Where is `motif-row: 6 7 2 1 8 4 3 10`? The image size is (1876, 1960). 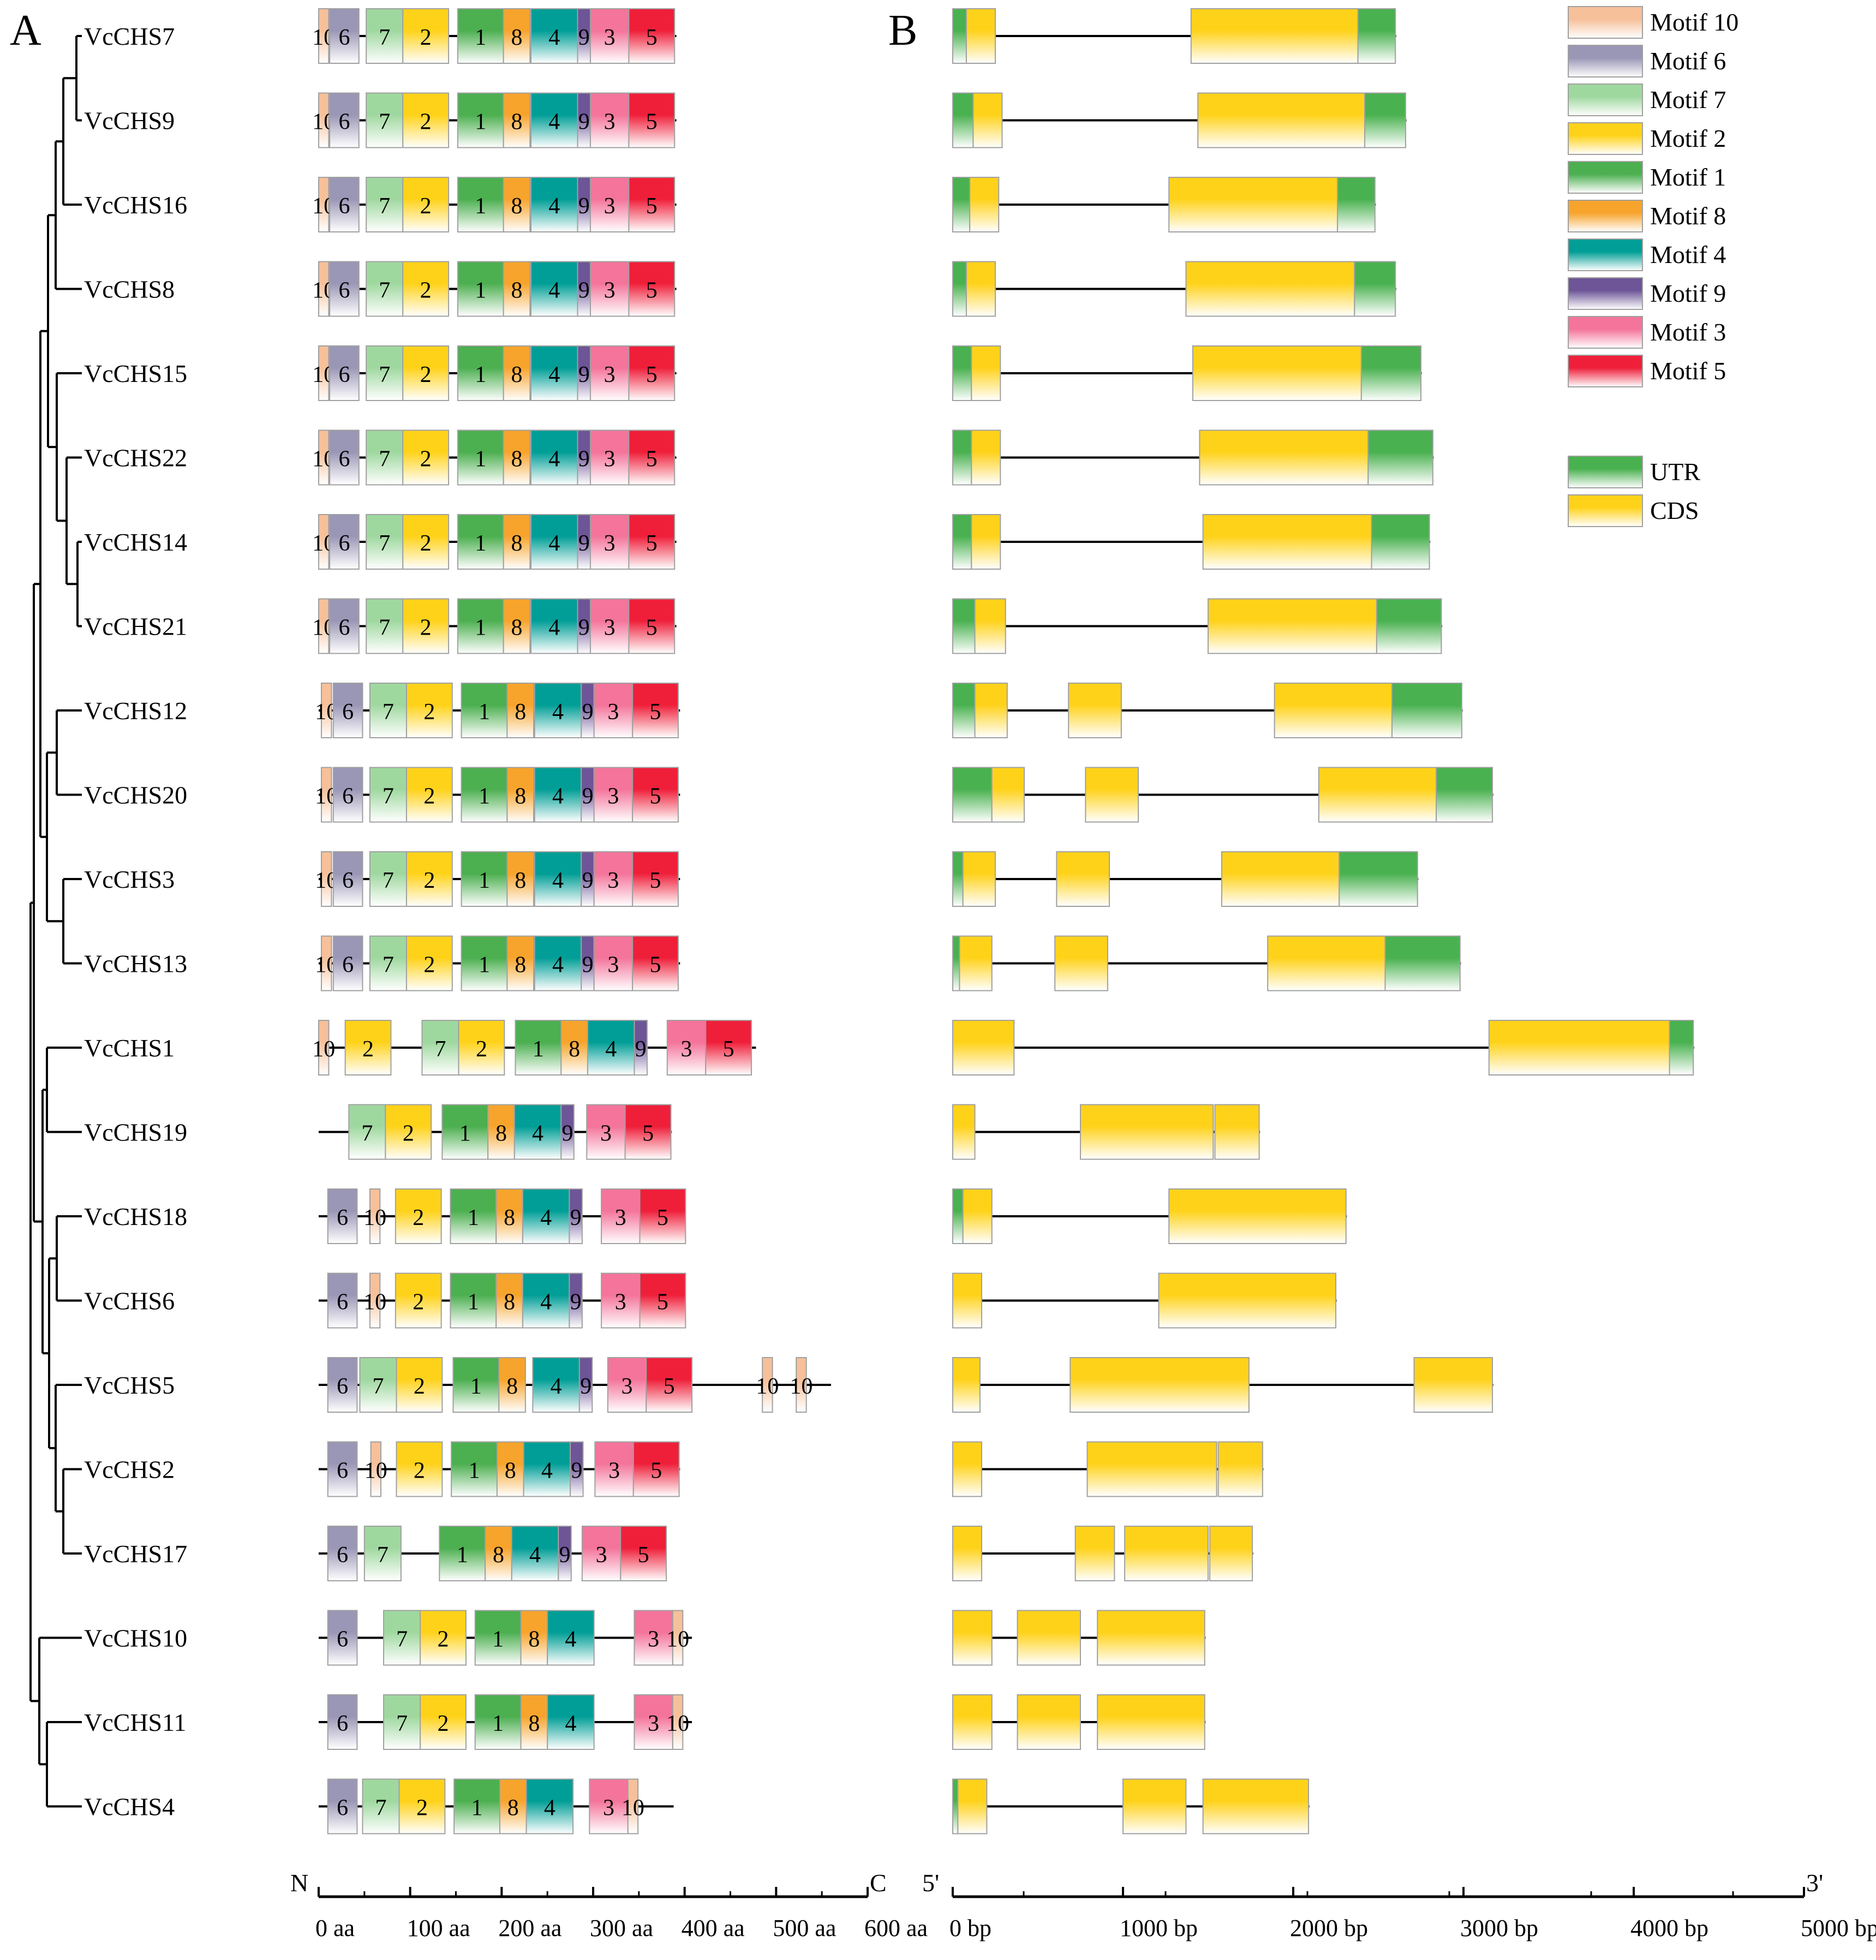
motif-row: 6 7 2 1 8 4 3 10 is located at coordinates (496, 1806).